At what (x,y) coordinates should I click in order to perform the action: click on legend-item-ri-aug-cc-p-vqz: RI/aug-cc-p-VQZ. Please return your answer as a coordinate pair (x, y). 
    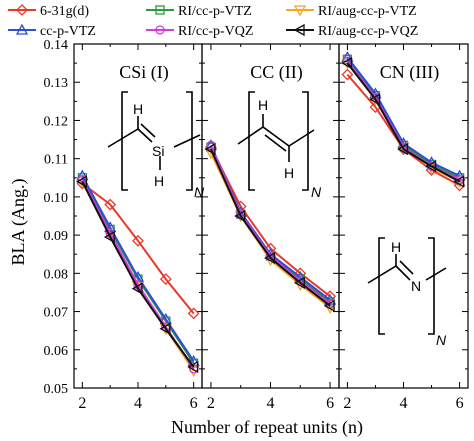
    Looking at the image, I should click on (352, 31).